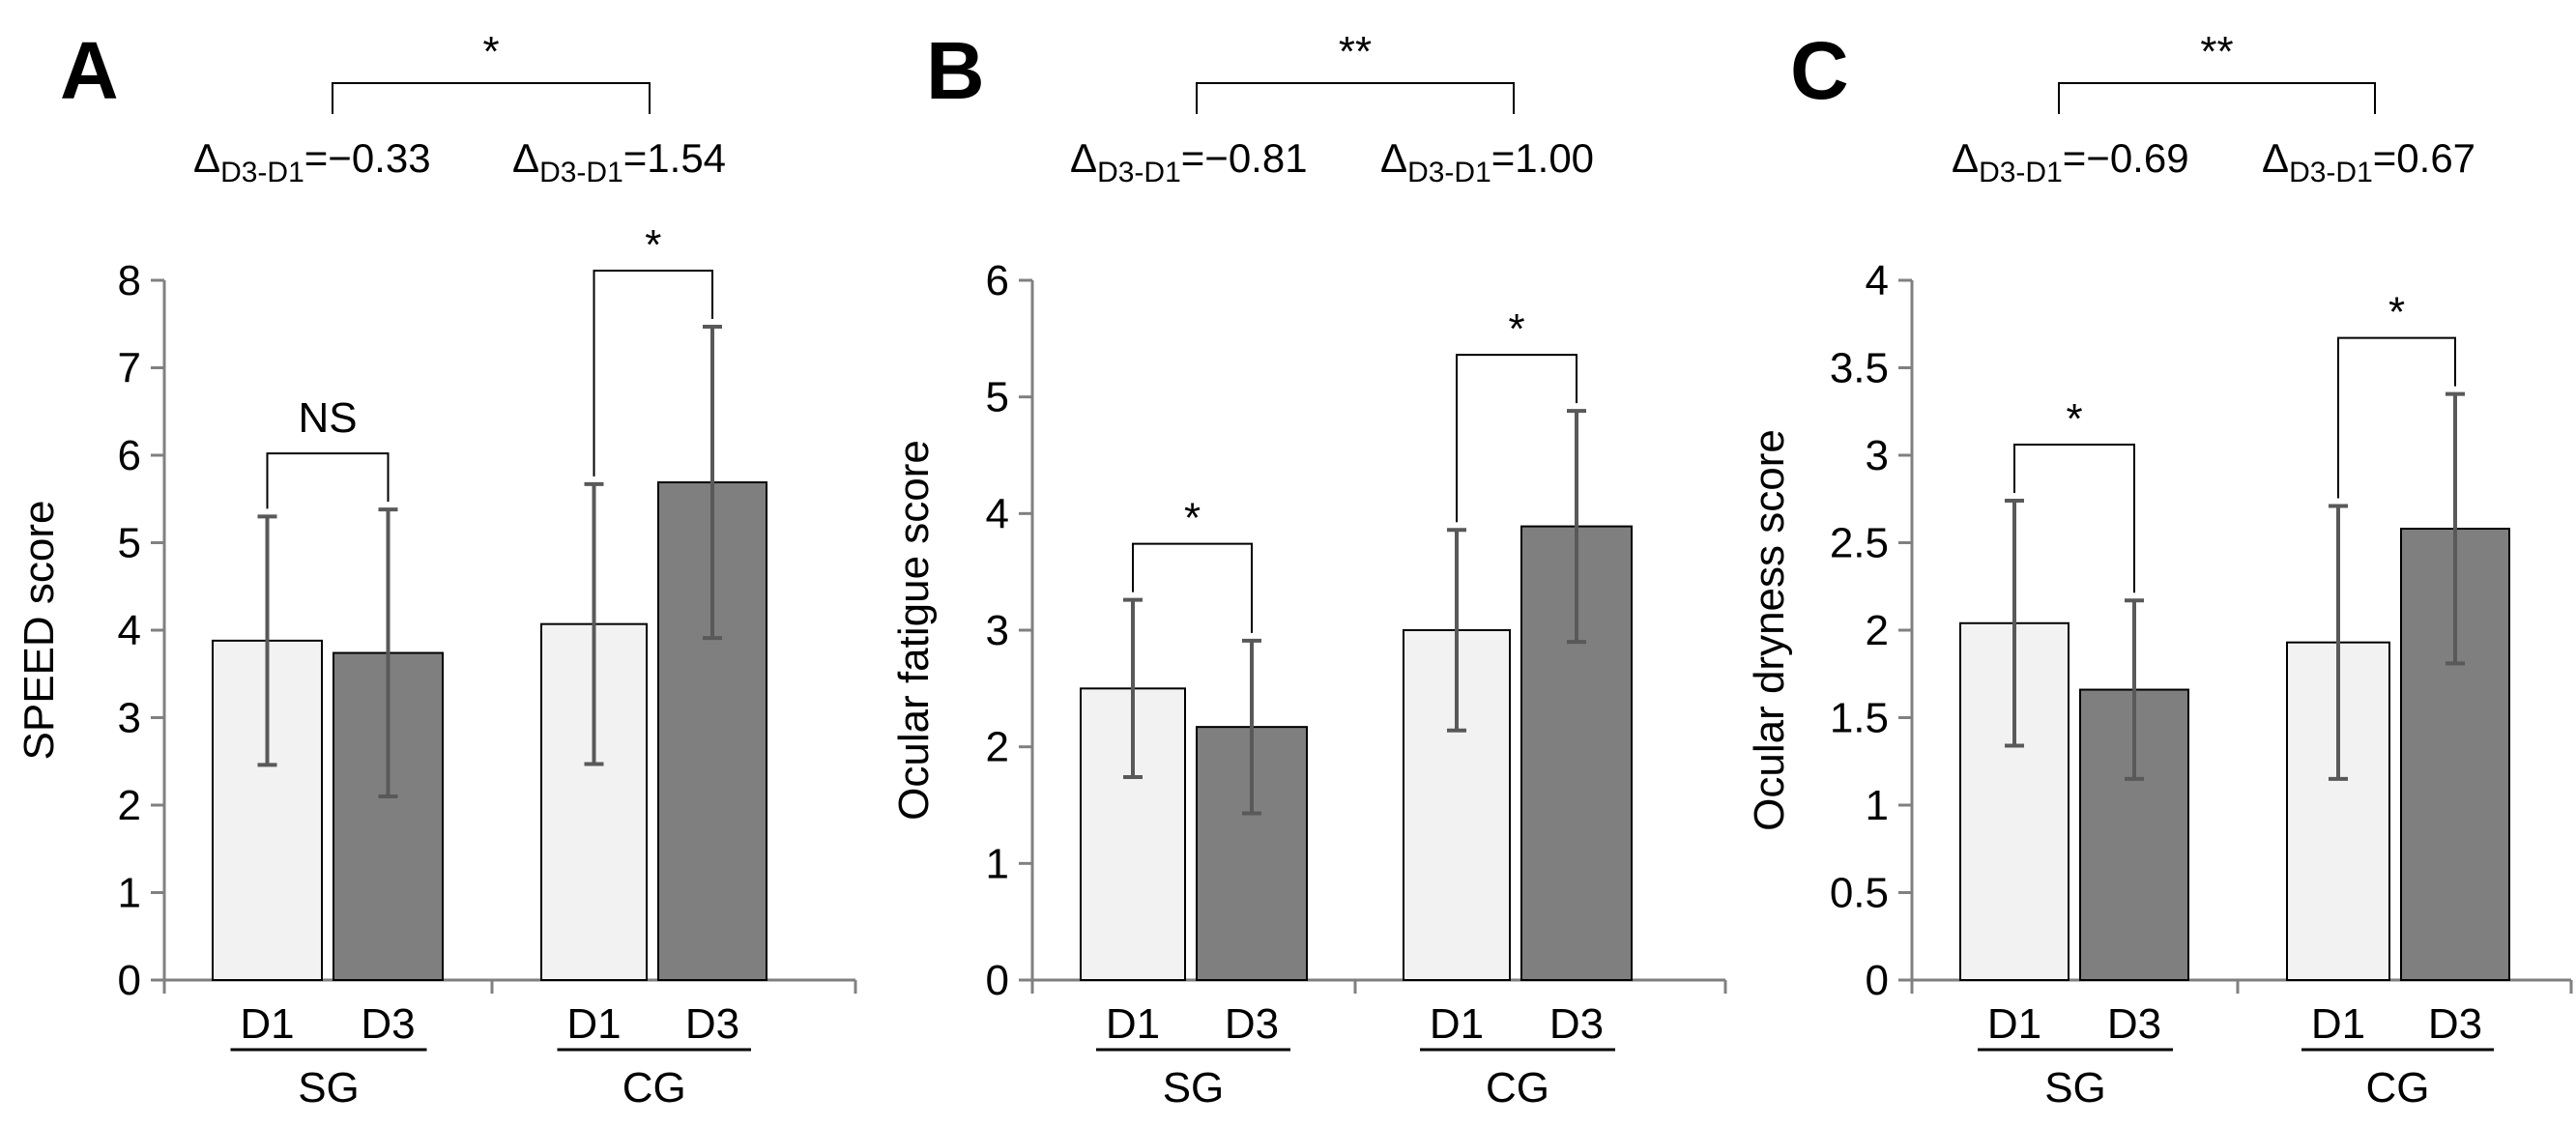 Image resolution: width=2576 pixels, height=1126 pixels. Describe the element at coordinates (1245, 158) in the screenshot. I see `delta-value: =−0.81` at that location.